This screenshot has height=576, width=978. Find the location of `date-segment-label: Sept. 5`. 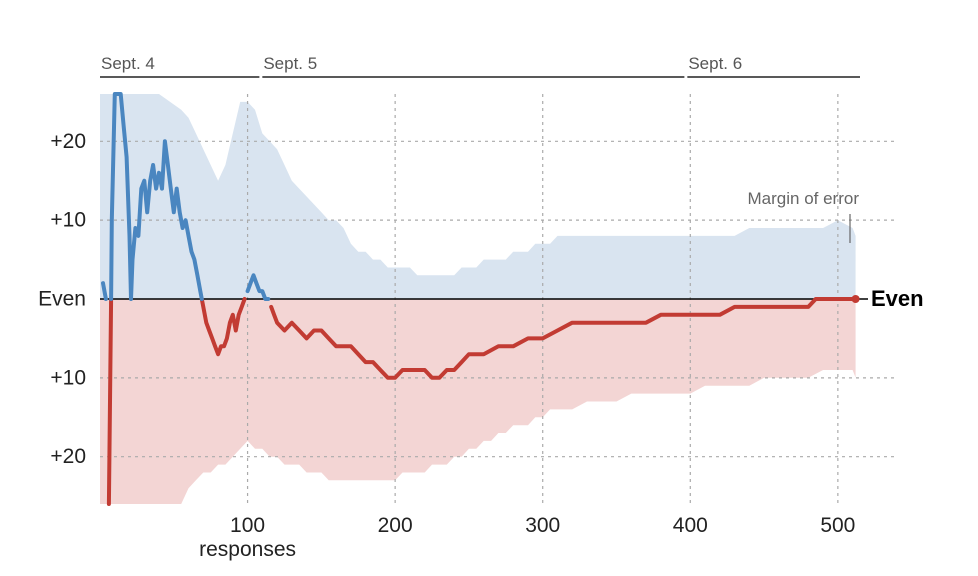

date-segment-label: Sept. 5 is located at coordinates (290, 63).